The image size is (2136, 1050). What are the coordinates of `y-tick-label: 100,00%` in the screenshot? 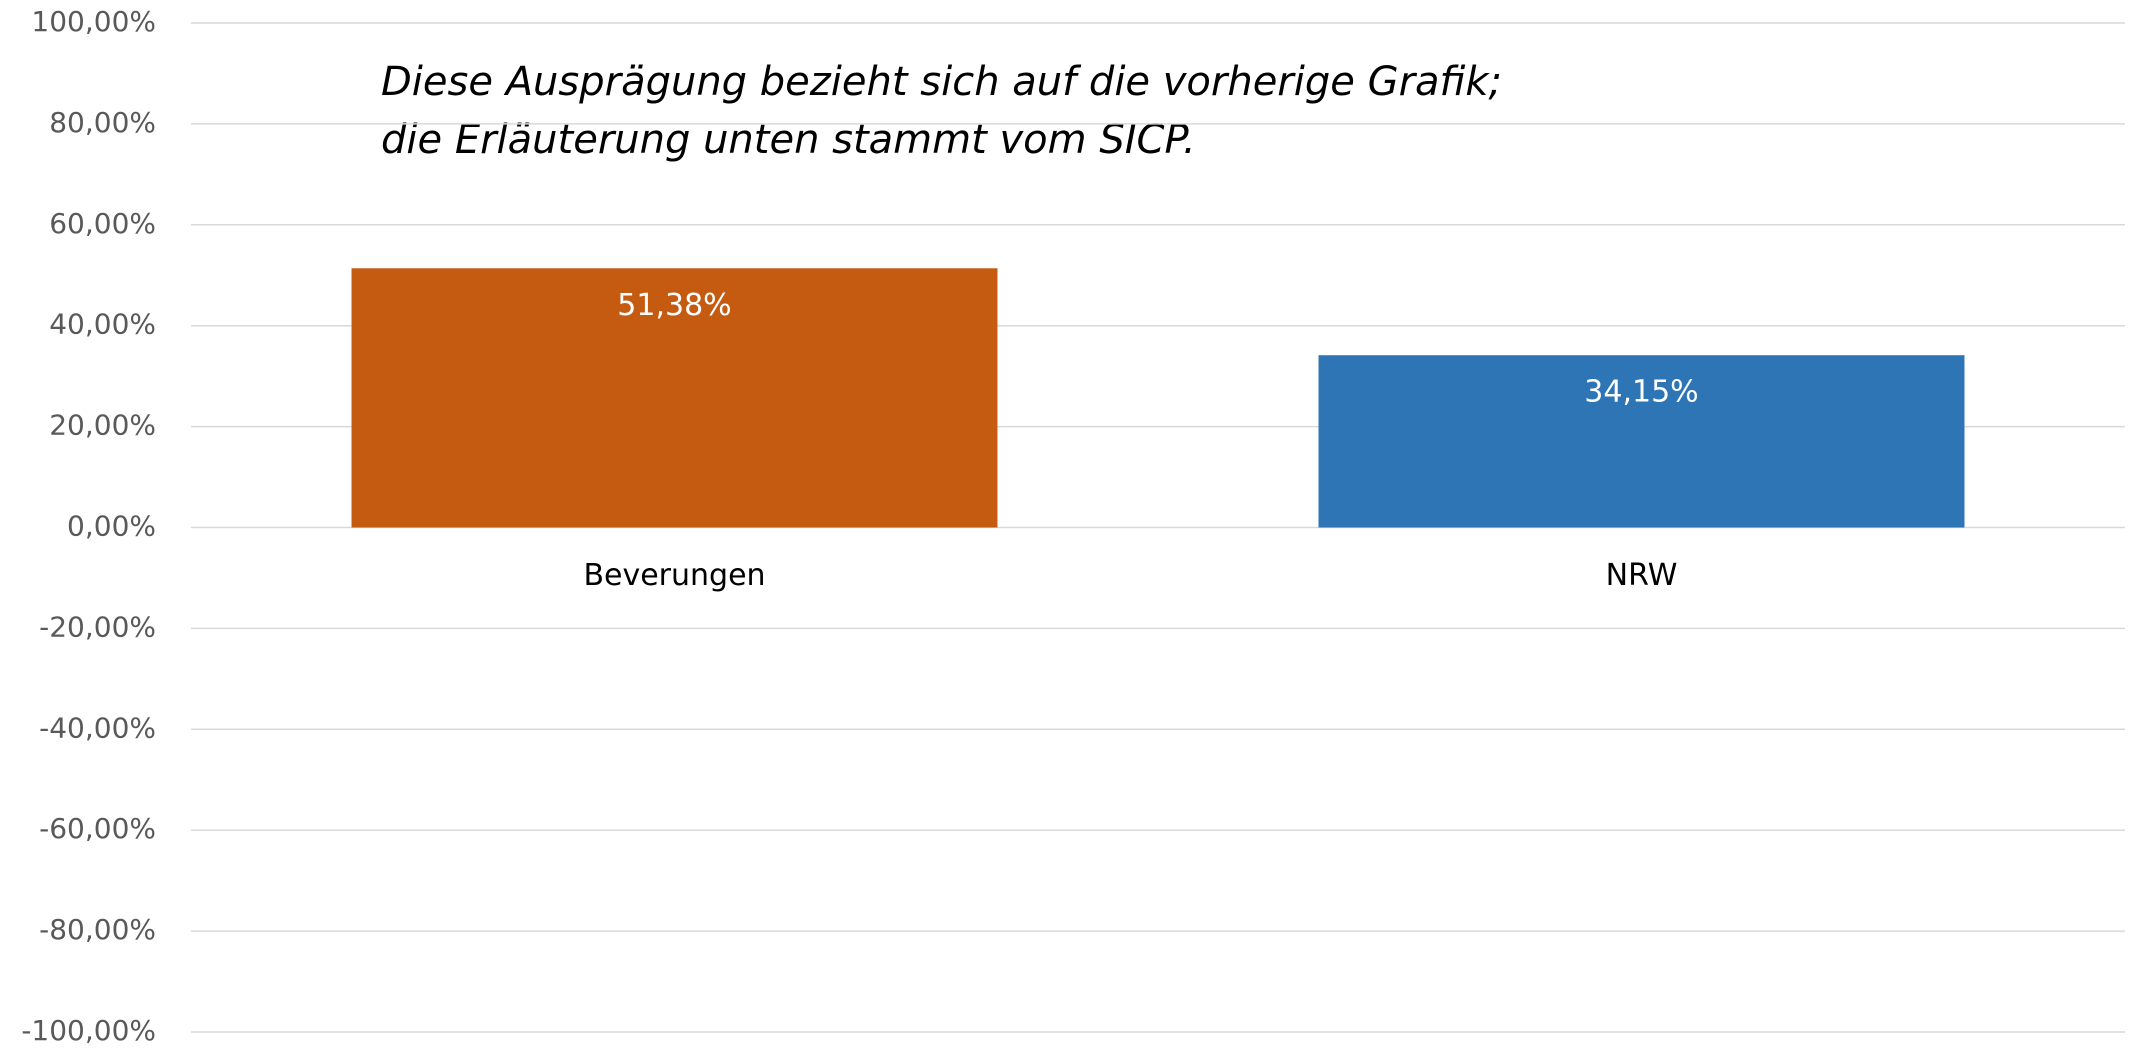 It's located at (93, 21).